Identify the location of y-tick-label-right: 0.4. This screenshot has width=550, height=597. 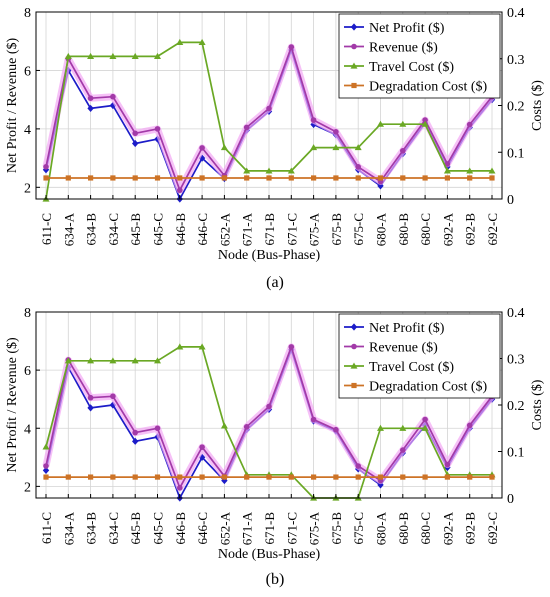
(516, 313).